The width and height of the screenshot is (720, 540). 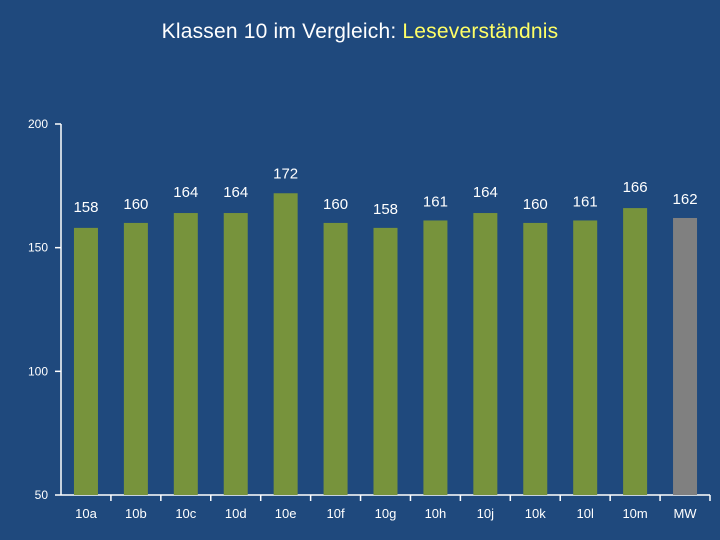 I want to click on category-label-10l: 10l, so click(x=585, y=513).